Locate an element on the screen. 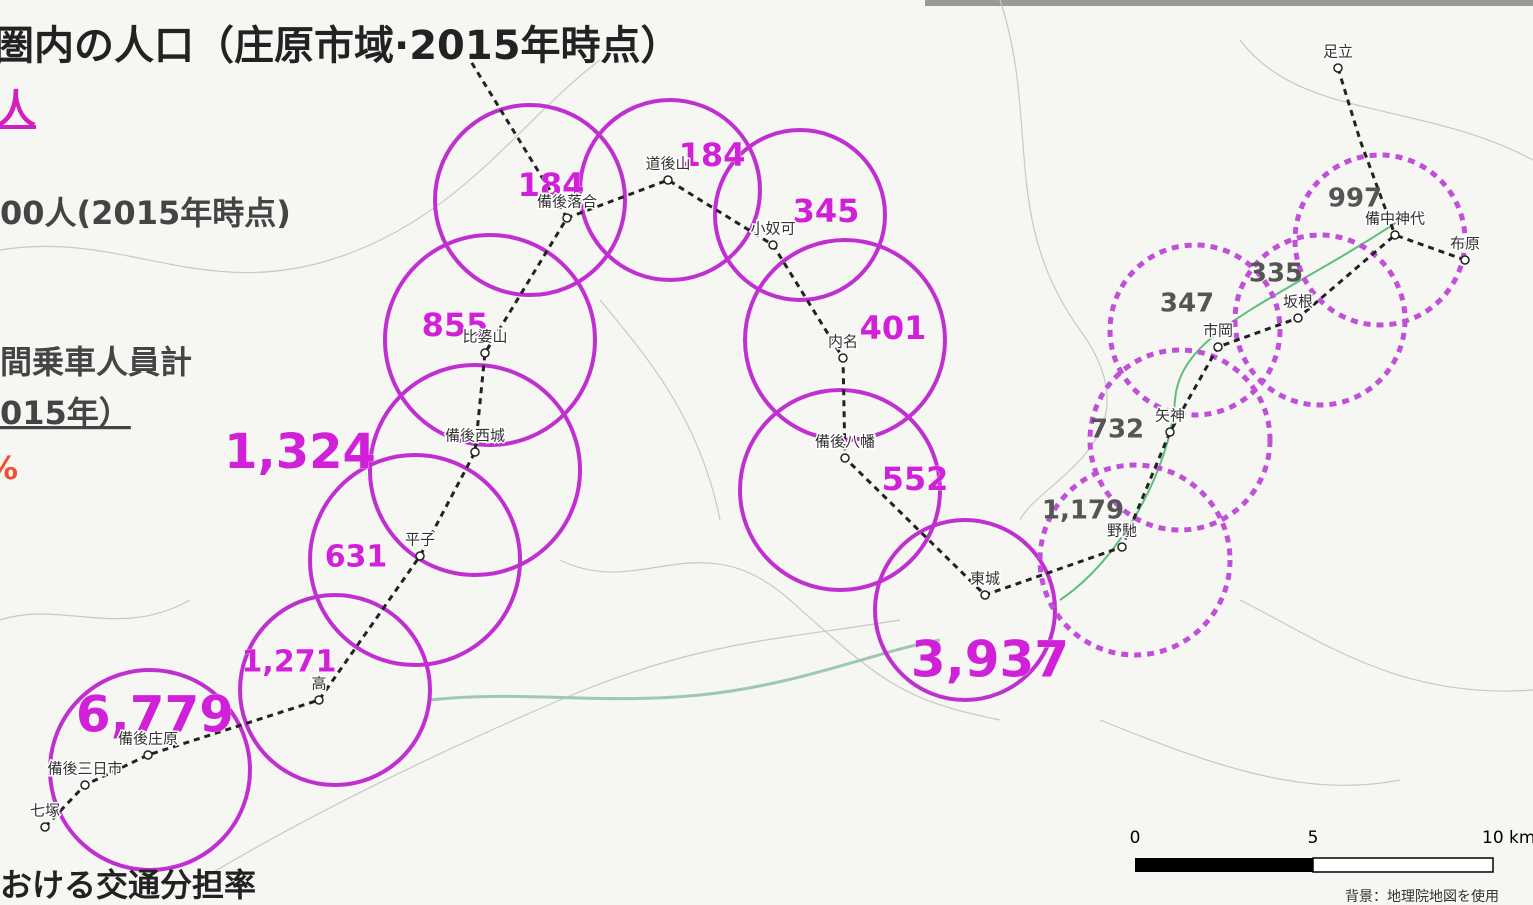 The image size is (1533, 905). zone-population: 345 is located at coordinates (826, 211).